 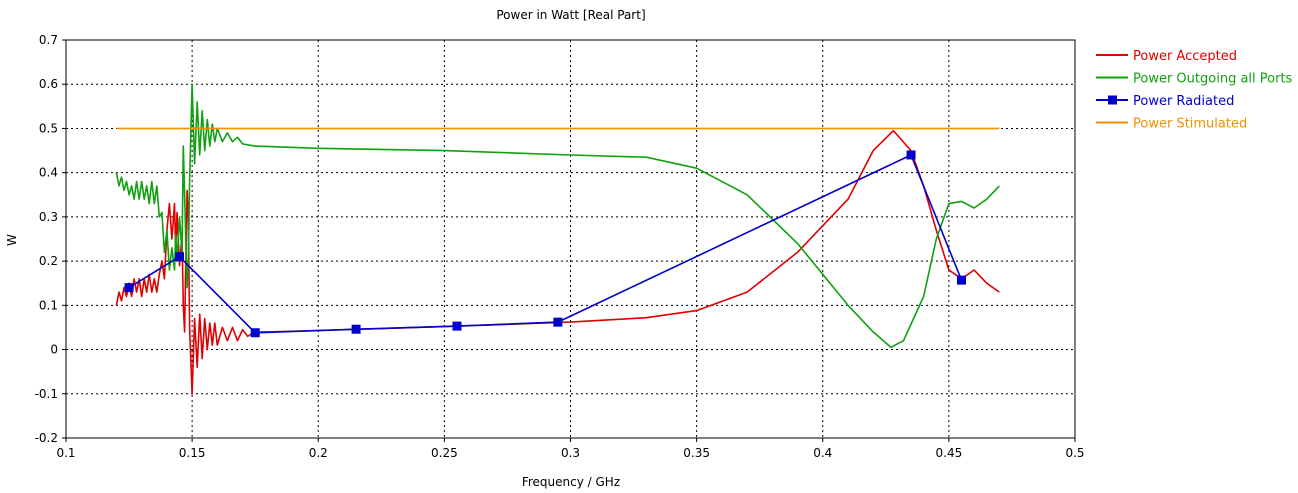 I want to click on y-tick-label: 0.7, so click(x=48, y=40).